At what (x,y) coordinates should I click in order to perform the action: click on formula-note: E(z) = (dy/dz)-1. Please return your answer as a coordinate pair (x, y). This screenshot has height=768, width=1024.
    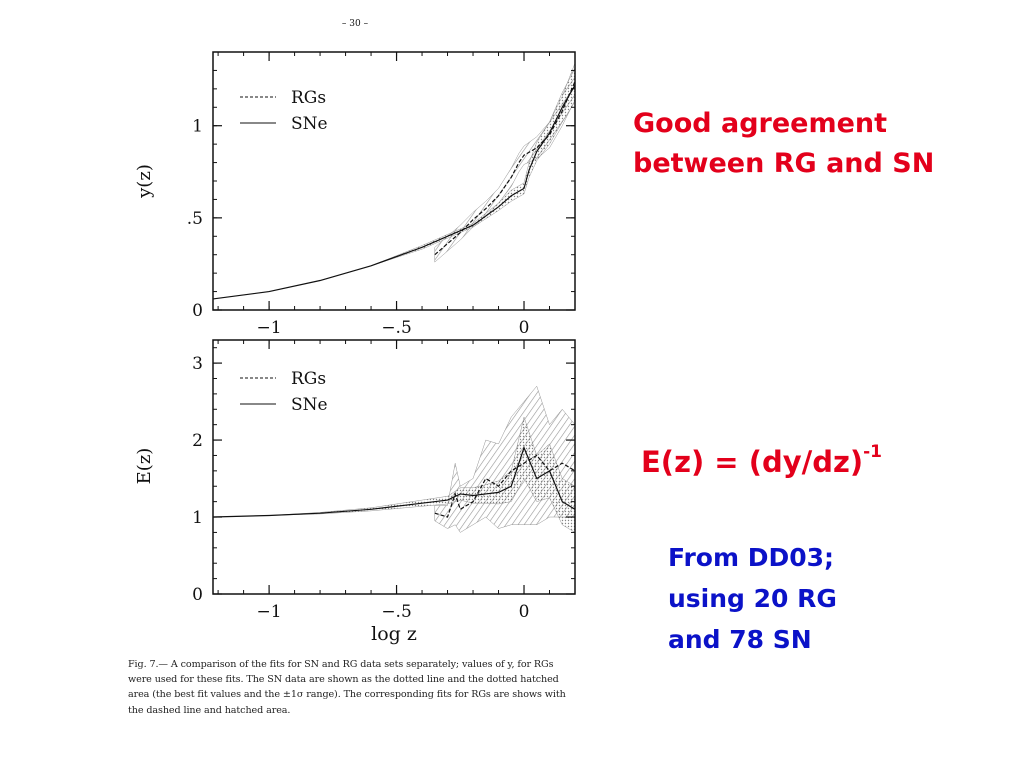
    Looking at the image, I should click on (761, 460).